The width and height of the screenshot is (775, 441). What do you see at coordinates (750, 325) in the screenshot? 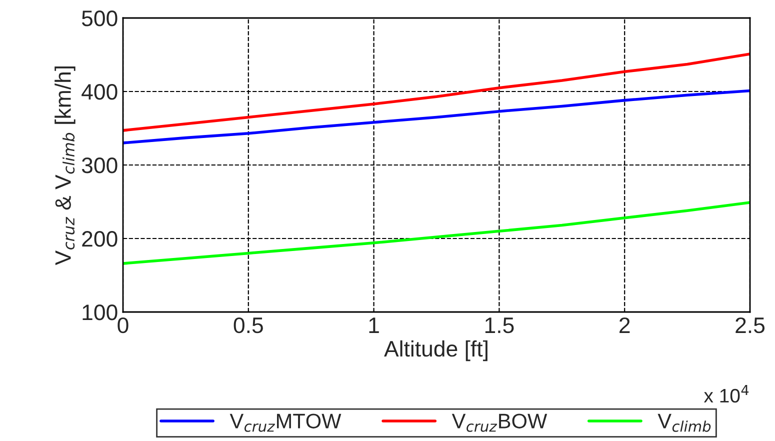
I see `x-tick-label: 2.5` at bounding box center [750, 325].